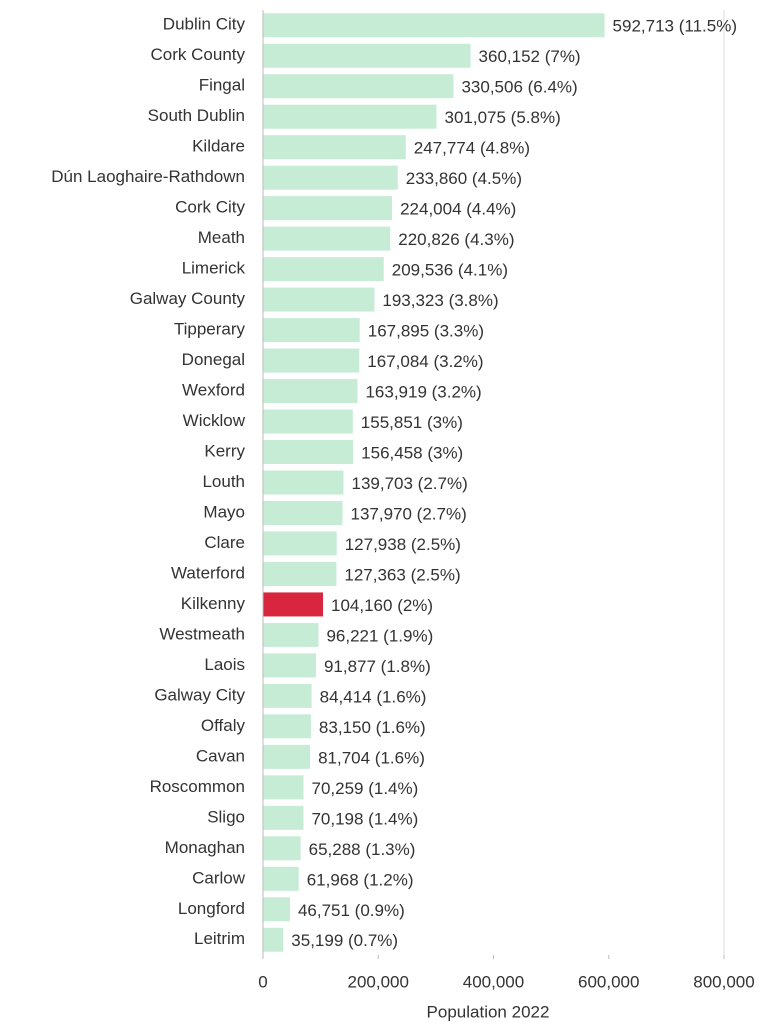  What do you see at coordinates (530, 56) in the screenshot?
I see `value-label: 360,152 (7%)` at bounding box center [530, 56].